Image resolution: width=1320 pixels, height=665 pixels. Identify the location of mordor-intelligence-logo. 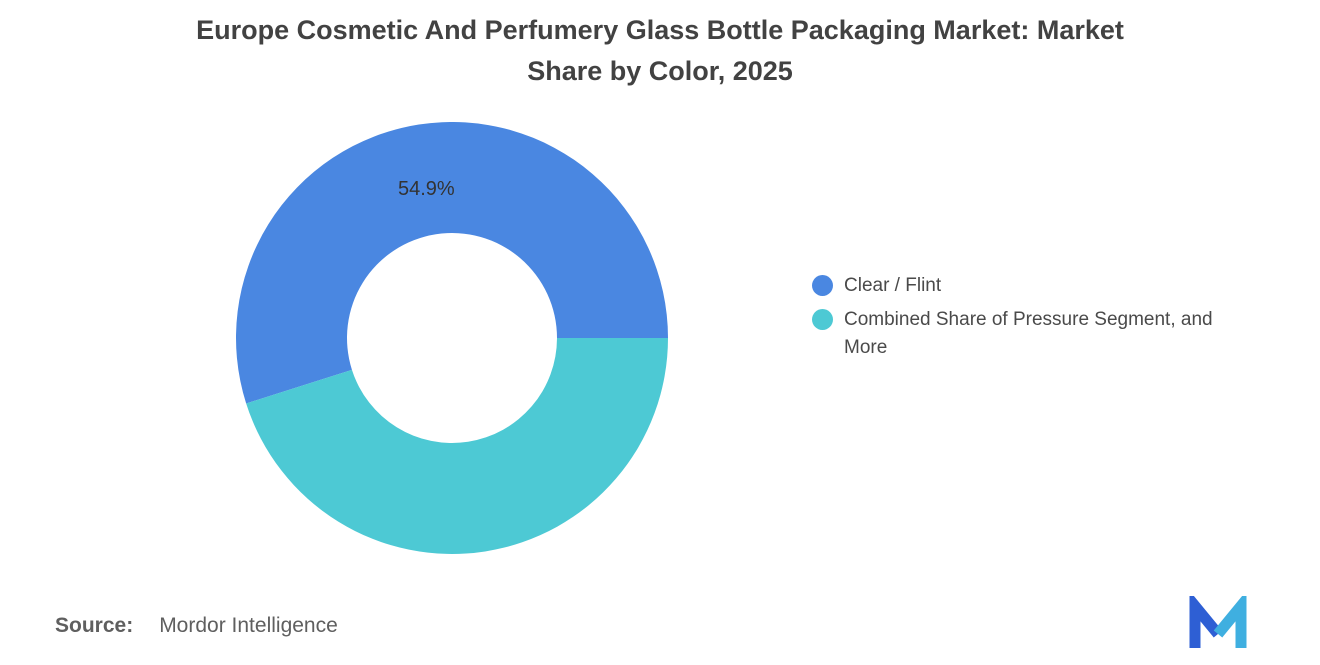
(1218, 621).